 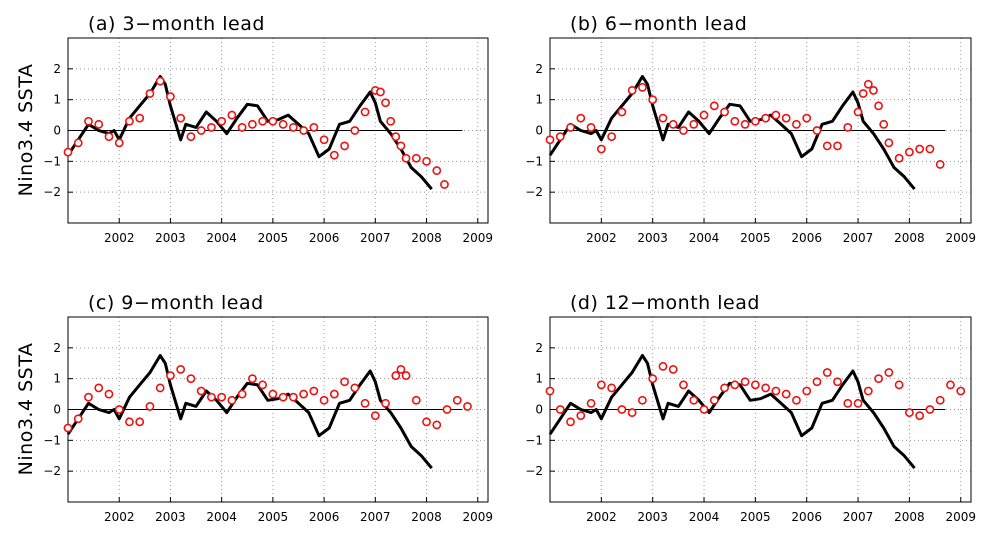 I want to click on observed-series-line, so click(x=732, y=412).